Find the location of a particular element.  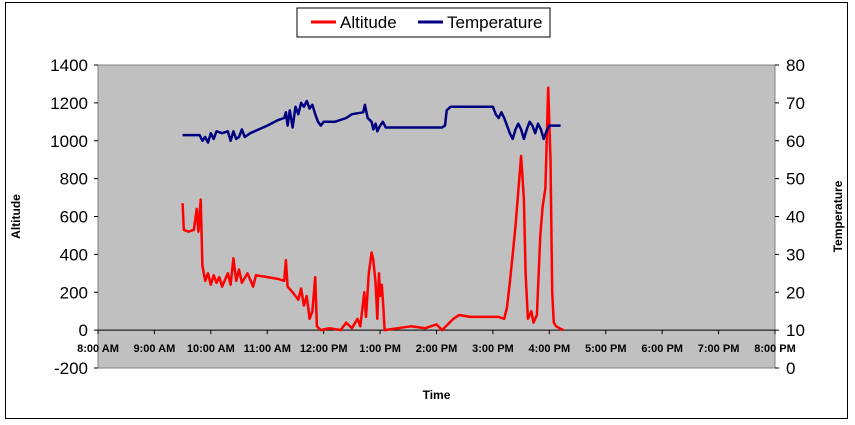

y-right-axis: 0 10 20 30 40 50 60 70 80 is located at coordinates (790, 217).